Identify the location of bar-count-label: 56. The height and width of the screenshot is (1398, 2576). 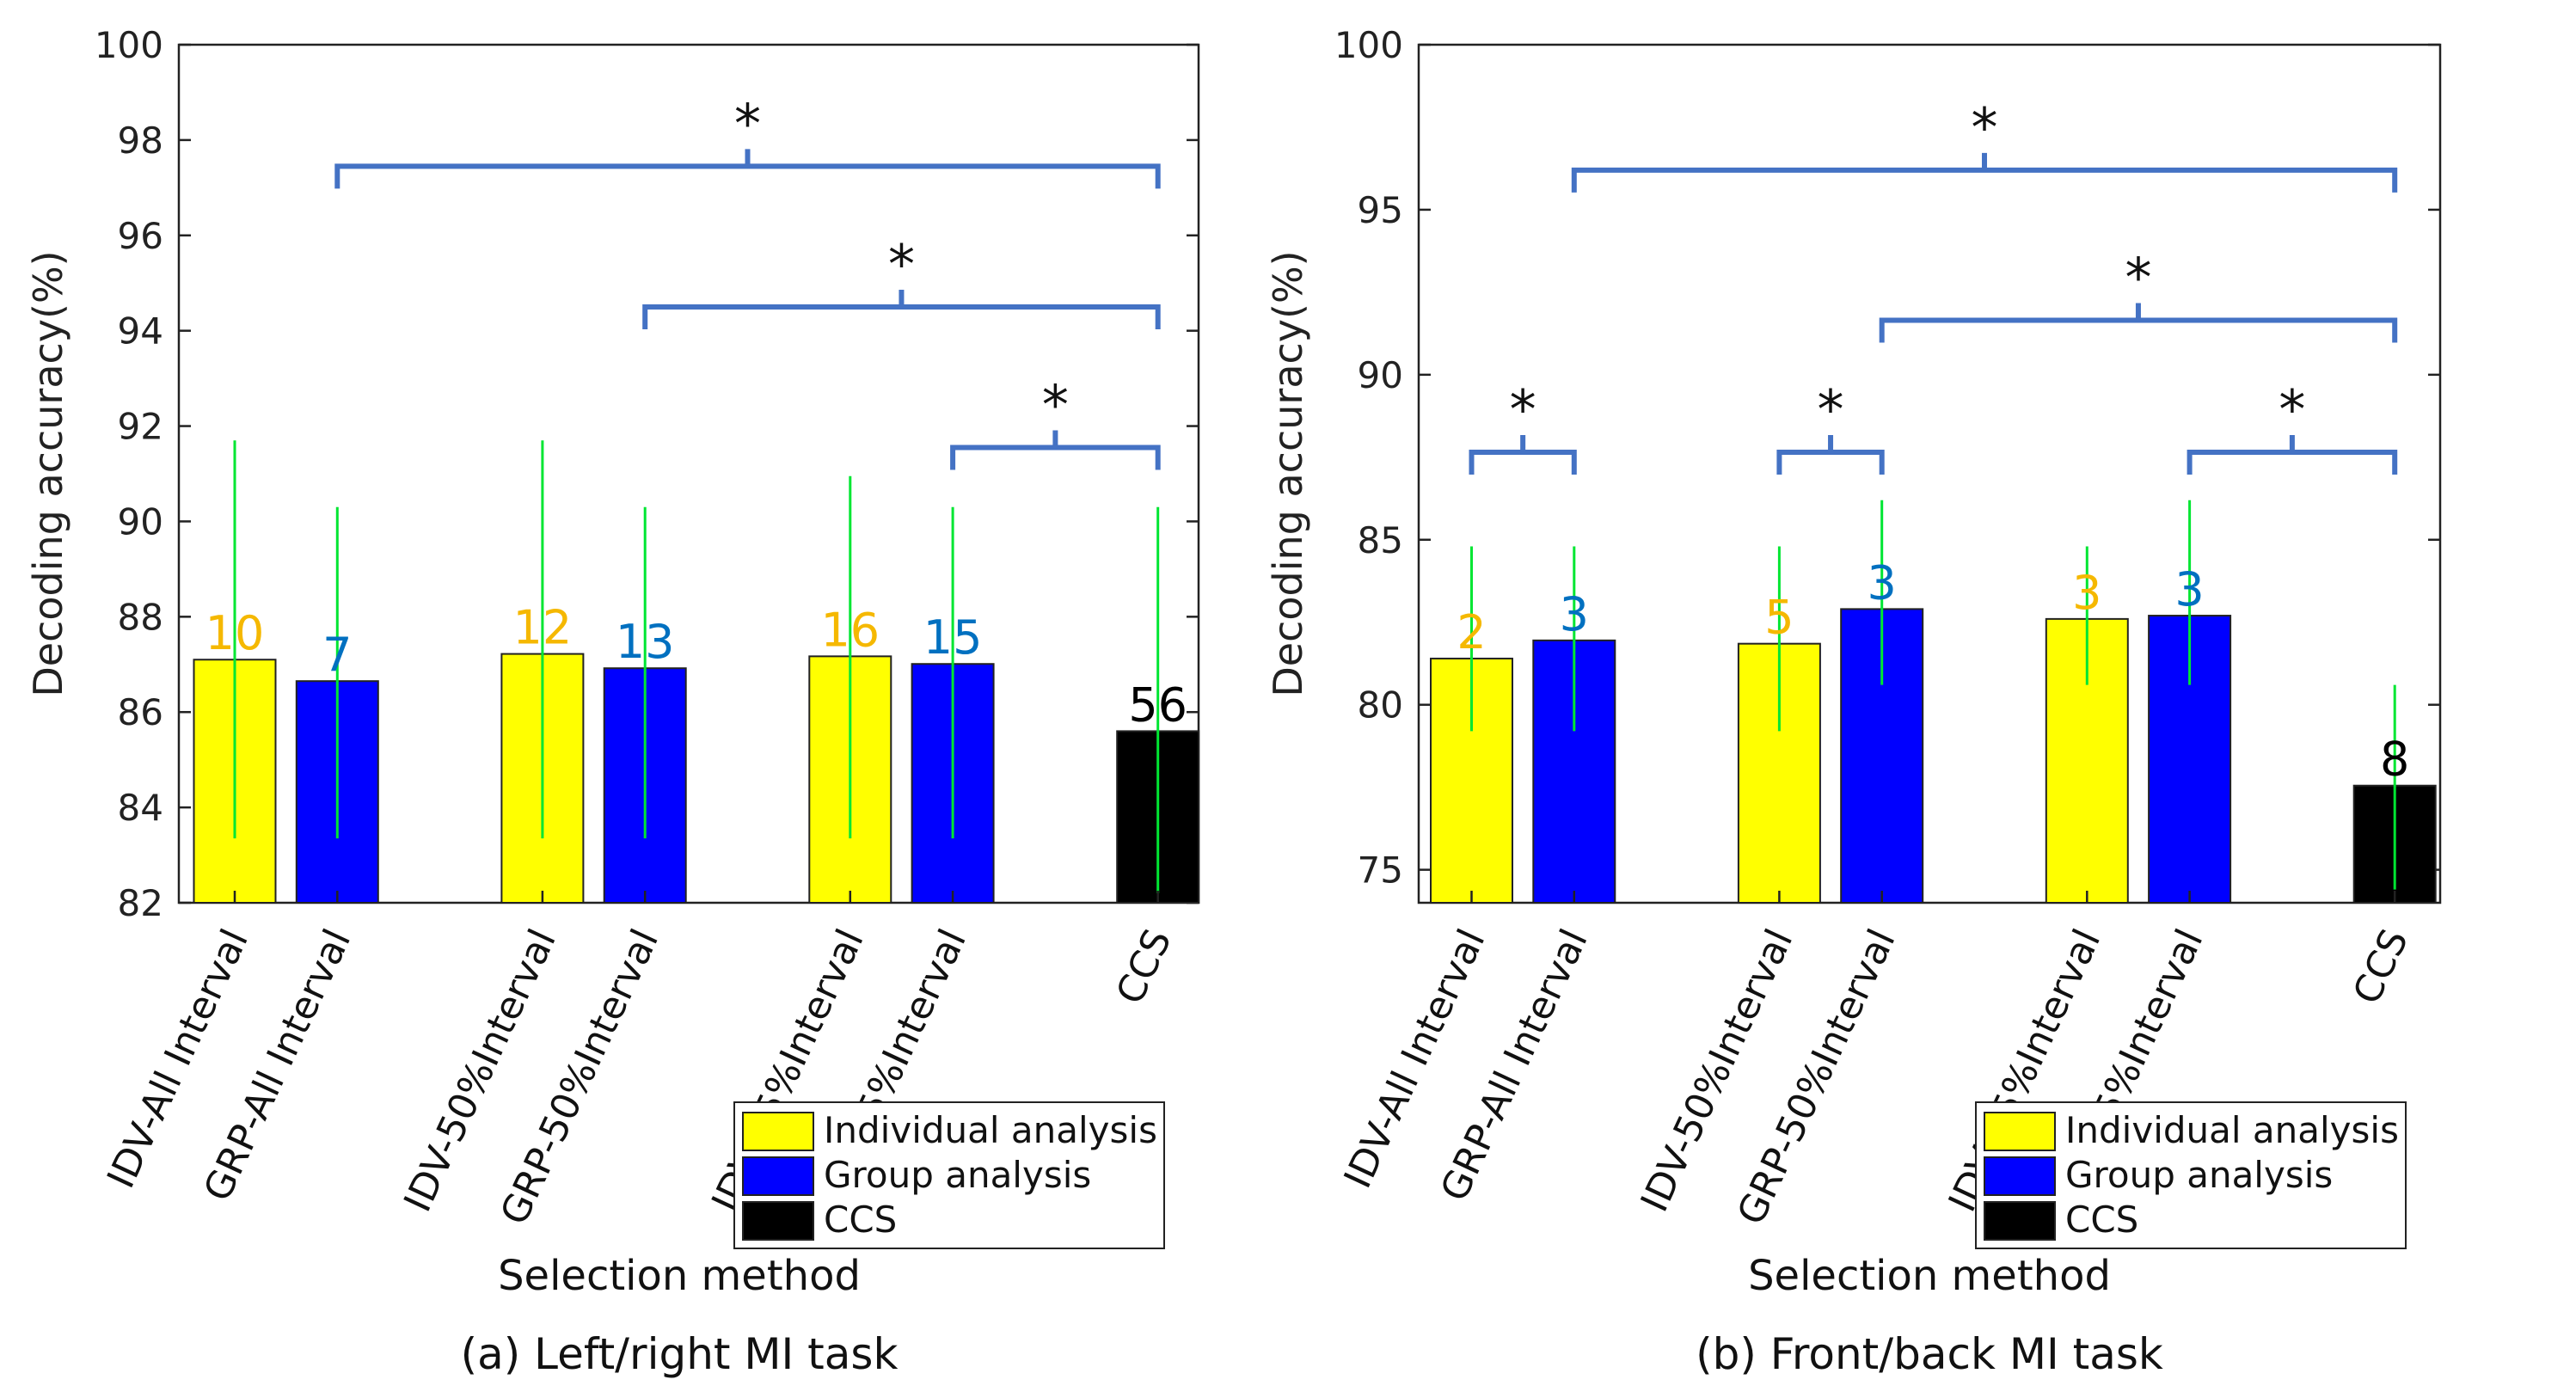
(1157, 705).